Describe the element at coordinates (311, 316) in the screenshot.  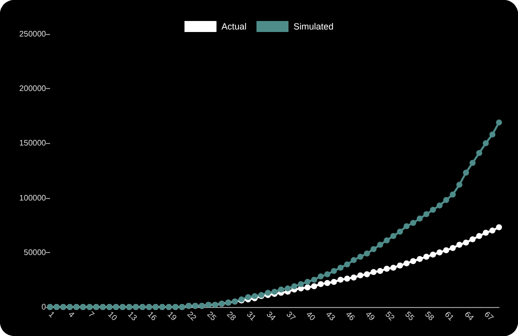
I see `x-tick-label: 40` at that location.